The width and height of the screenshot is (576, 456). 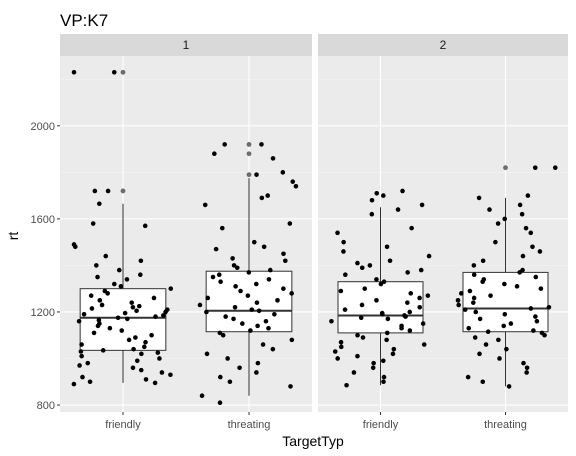 I want to click on y-tick-label: 1600, so click(x=43, y=220).